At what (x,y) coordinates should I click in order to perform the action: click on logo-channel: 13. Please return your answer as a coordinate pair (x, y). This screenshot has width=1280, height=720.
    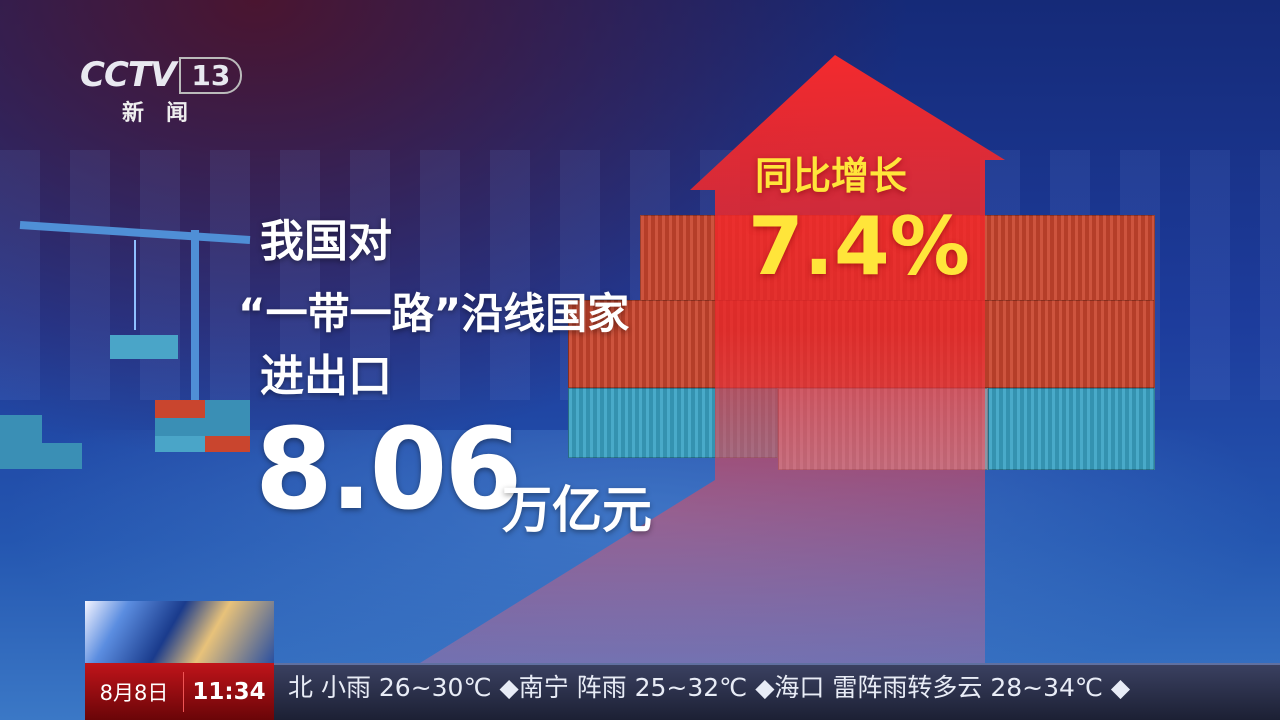
    Looking at the image, I should click on (211, 75).